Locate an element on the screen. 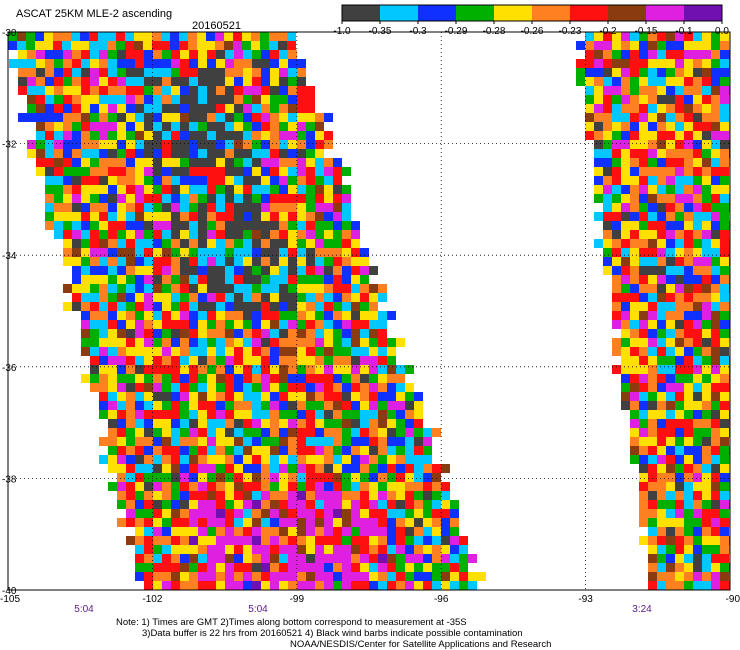 This screenshot has width=740, height=650. legend-label: -0.2 is located at coordinates (608, 31).